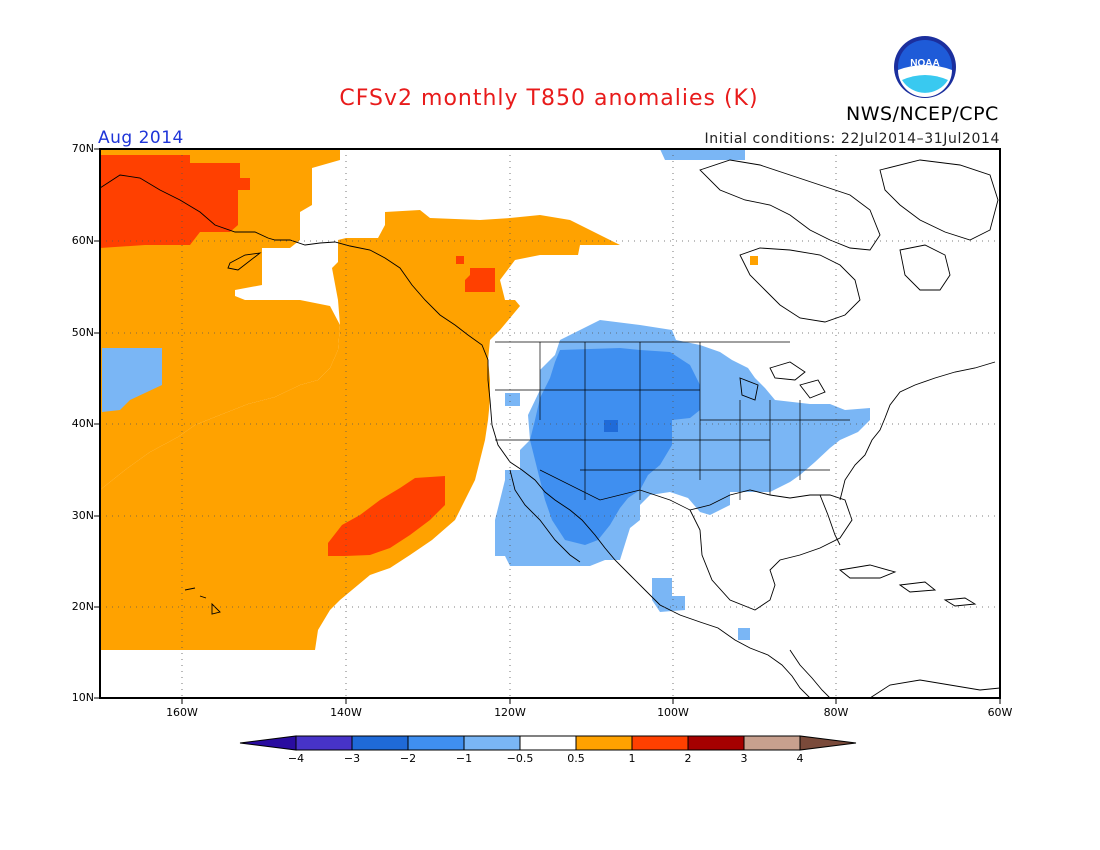  What do you see at coordinates (82, 423) in the screenshot?
I see `lat-label: 40N` at bounding box center [82, 423].